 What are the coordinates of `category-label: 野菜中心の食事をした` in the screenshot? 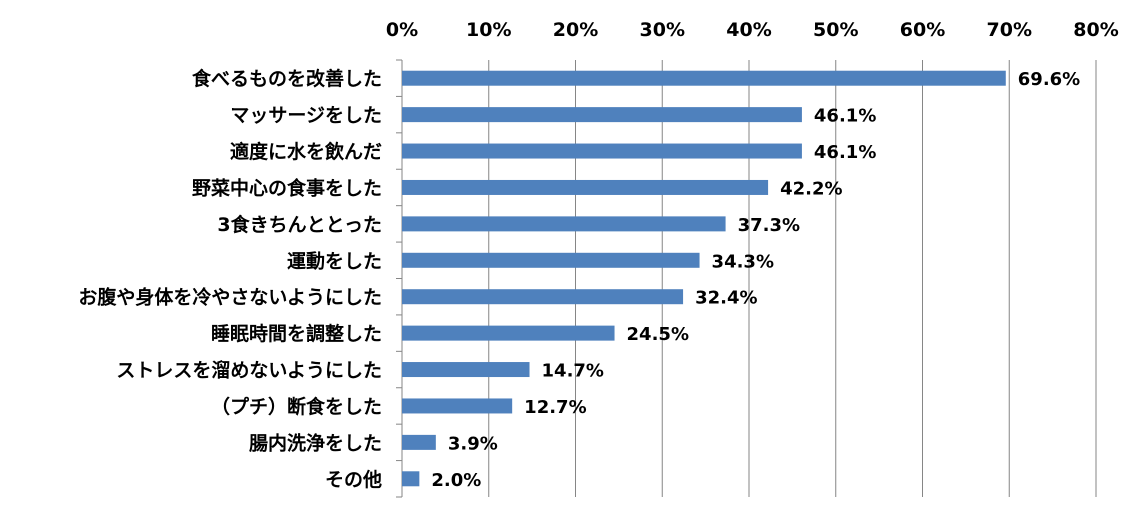 It's located at (287, 187).